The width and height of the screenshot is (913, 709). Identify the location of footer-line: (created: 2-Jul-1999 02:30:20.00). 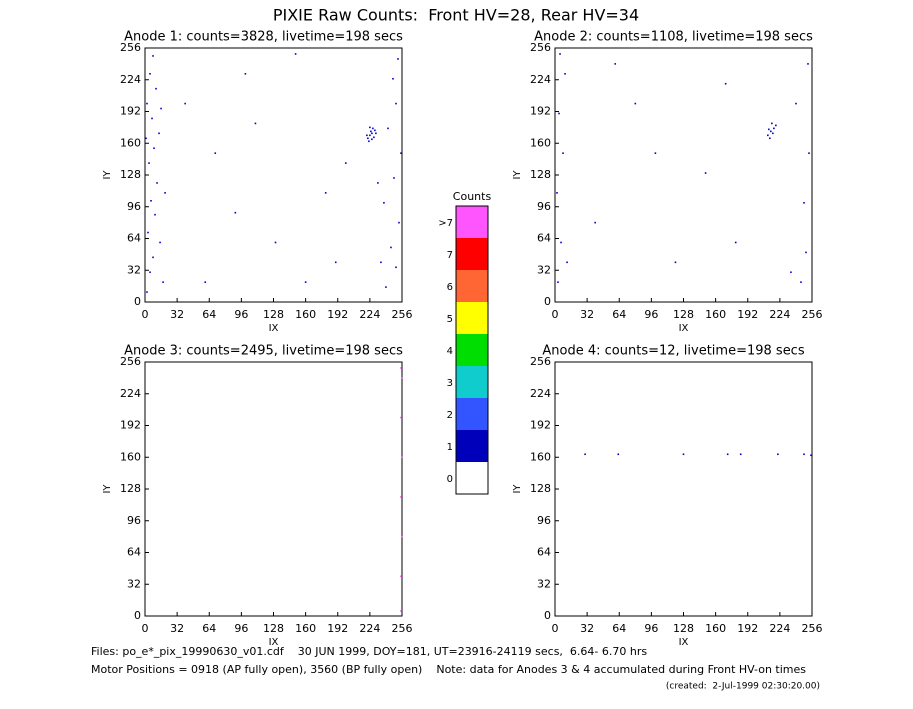
(743, 687).